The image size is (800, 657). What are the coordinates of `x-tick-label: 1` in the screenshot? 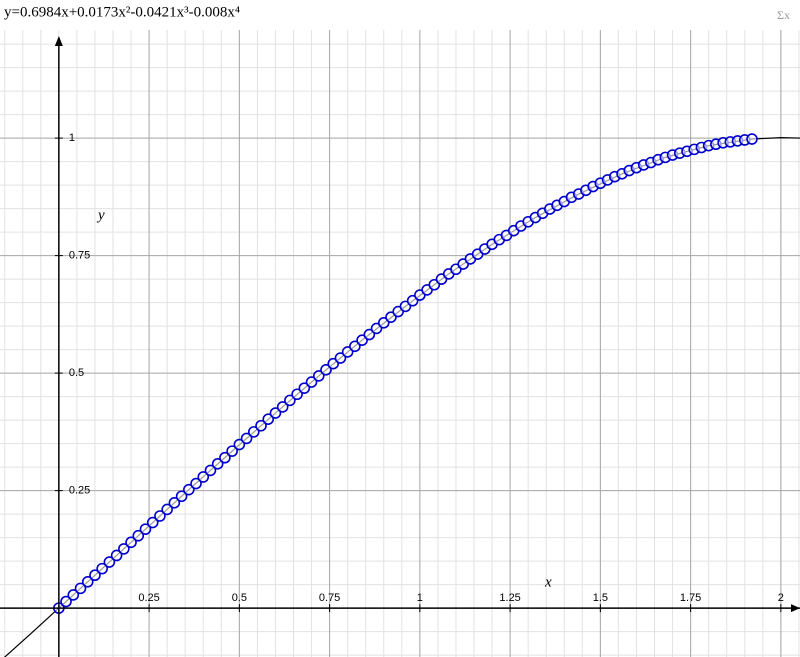 It's located at (420, 598).